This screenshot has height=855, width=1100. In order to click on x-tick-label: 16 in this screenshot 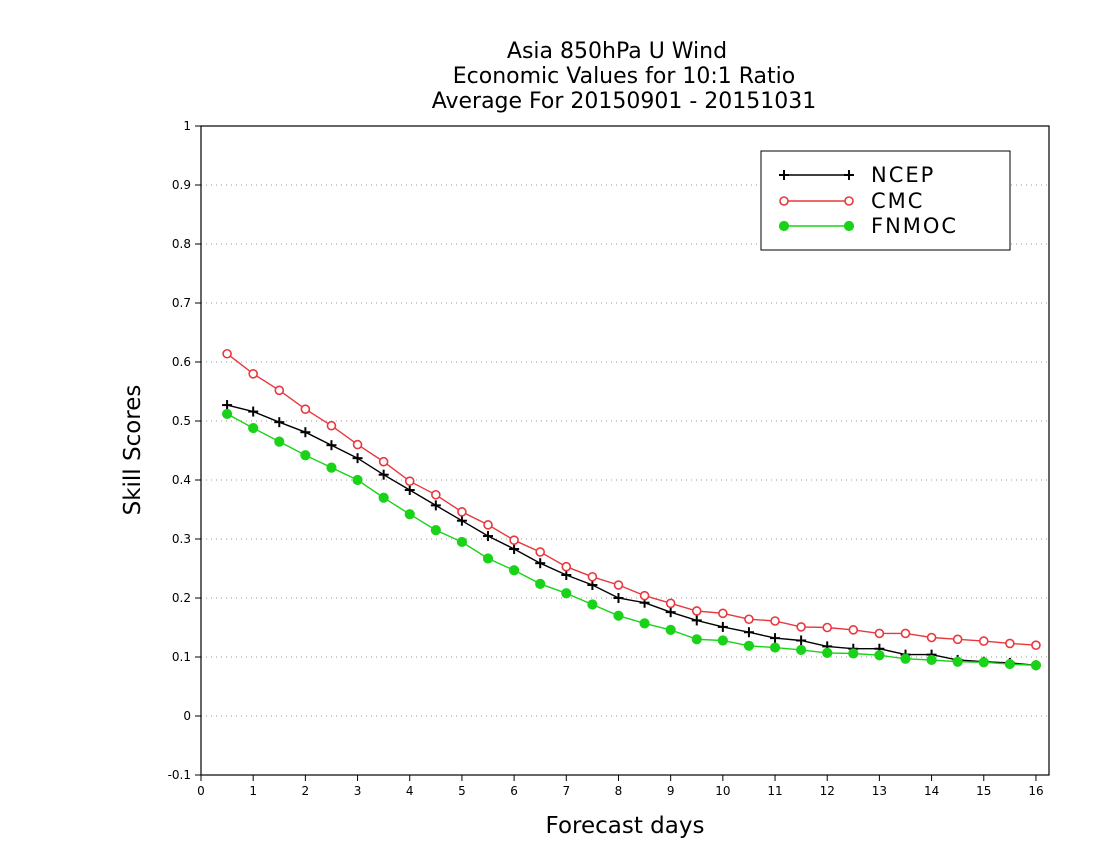, I will do `click(1035, 791)`.